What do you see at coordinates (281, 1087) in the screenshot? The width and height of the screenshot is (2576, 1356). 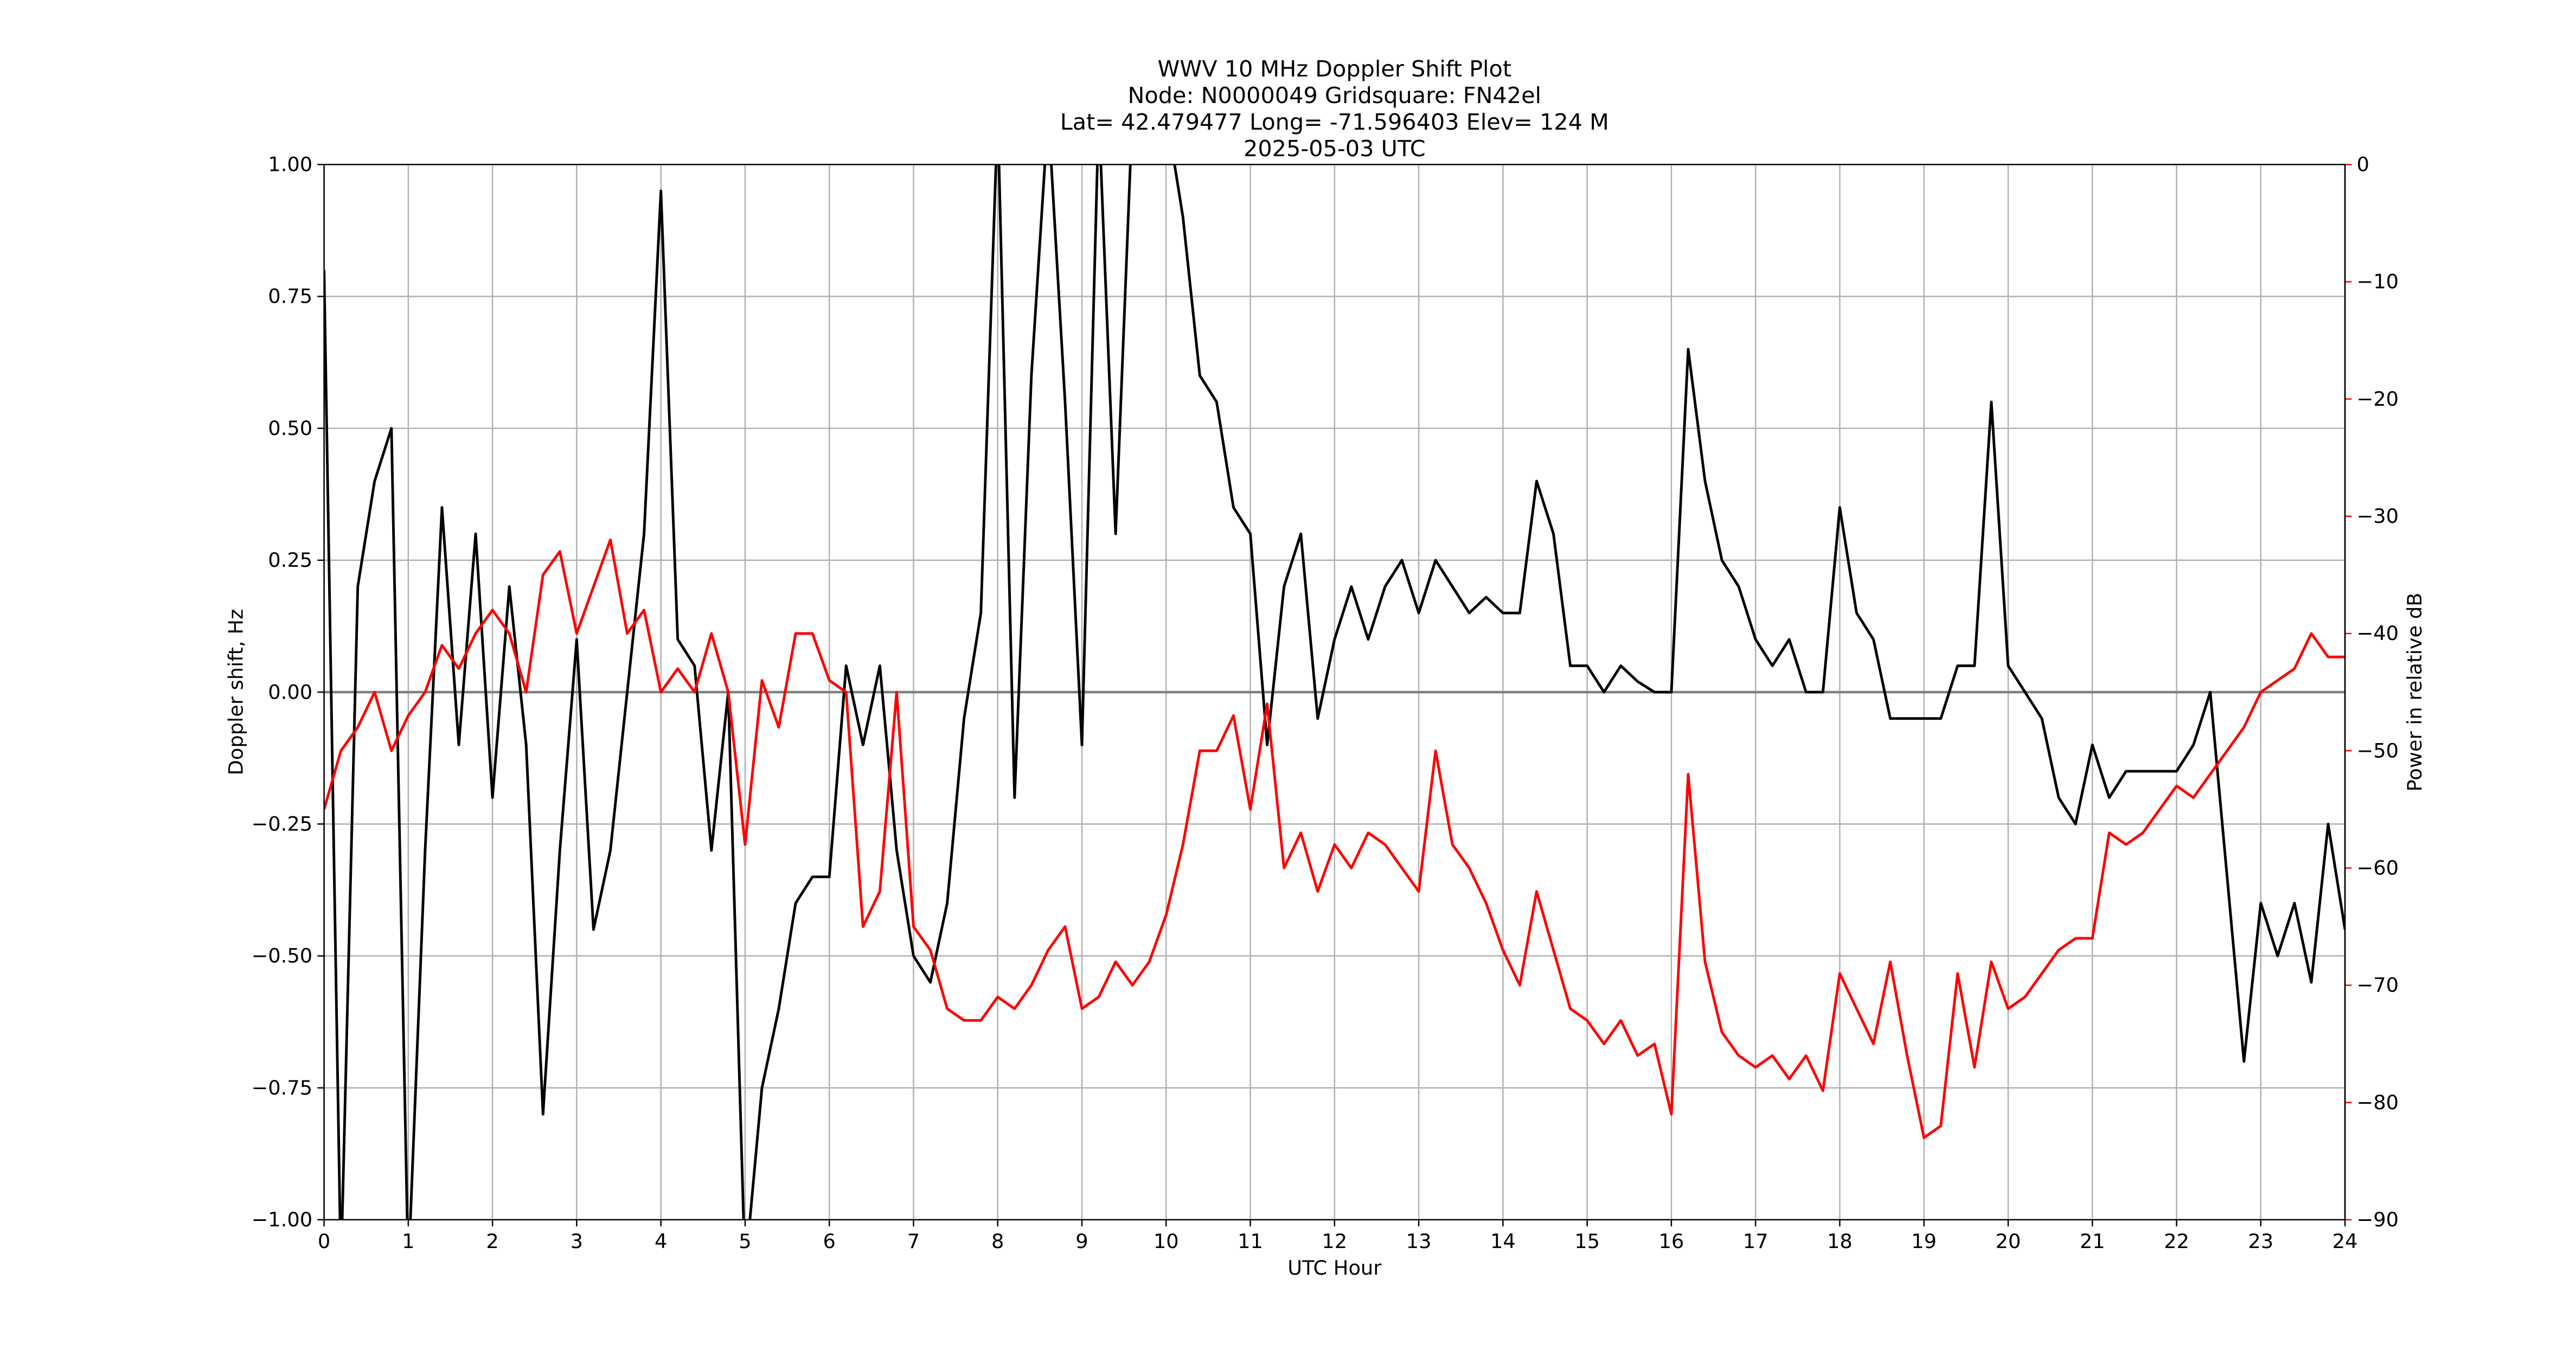 I see `y-tick-label: −0.75` at bounding box center [281, 1087].